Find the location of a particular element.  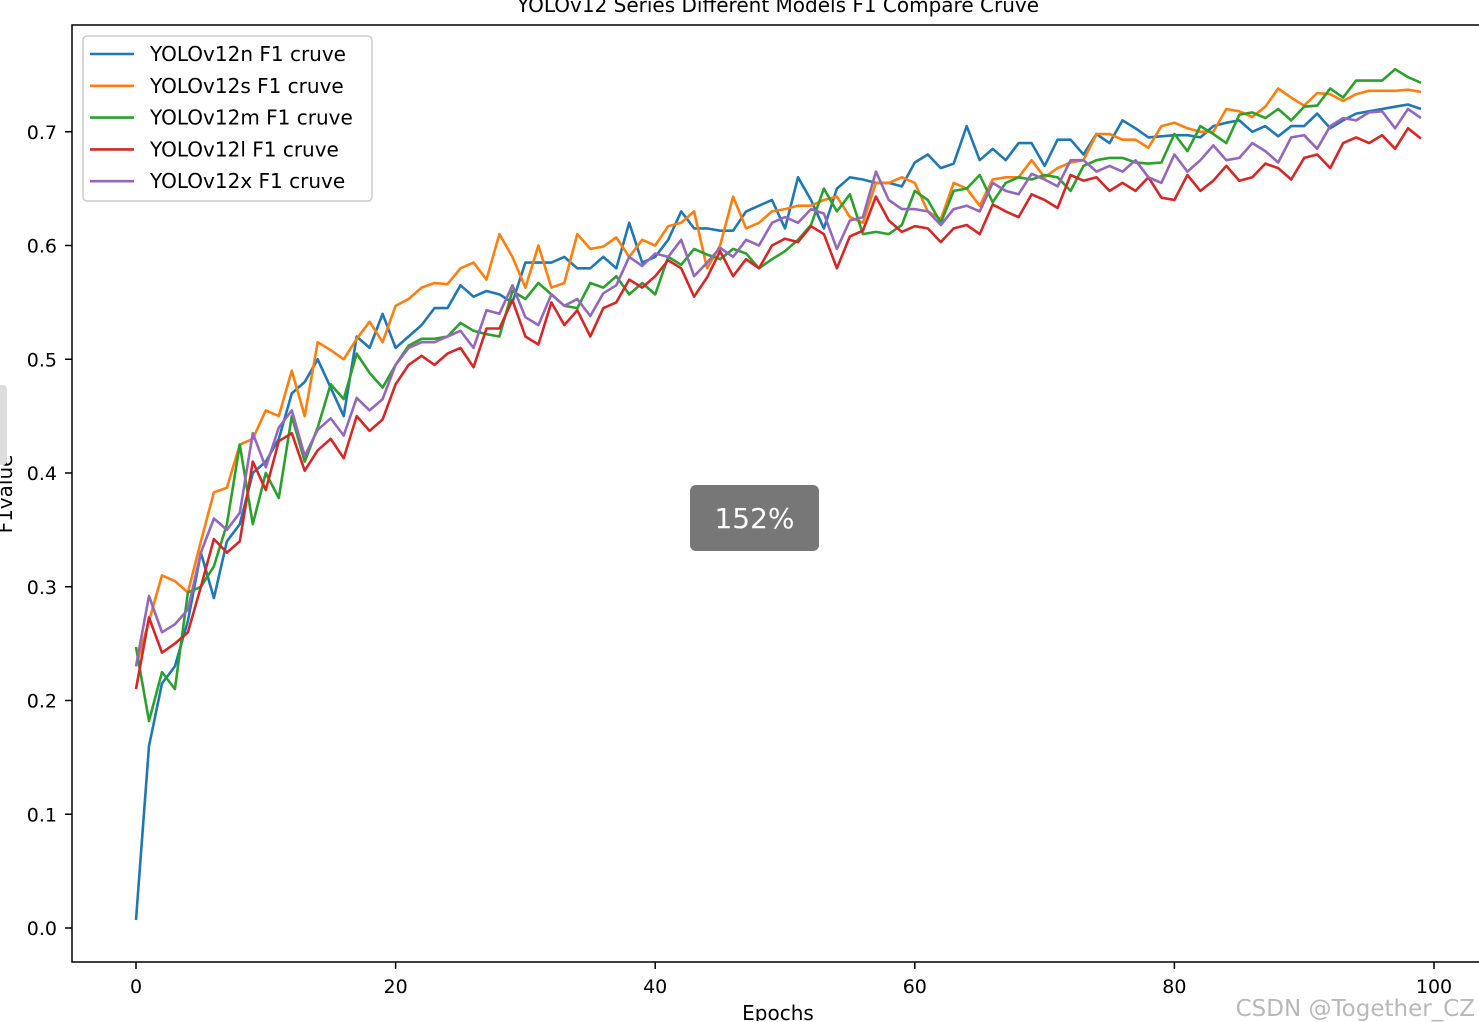

watermark: CSDN @Together_CZ is located at coordinates (1355, 1009).